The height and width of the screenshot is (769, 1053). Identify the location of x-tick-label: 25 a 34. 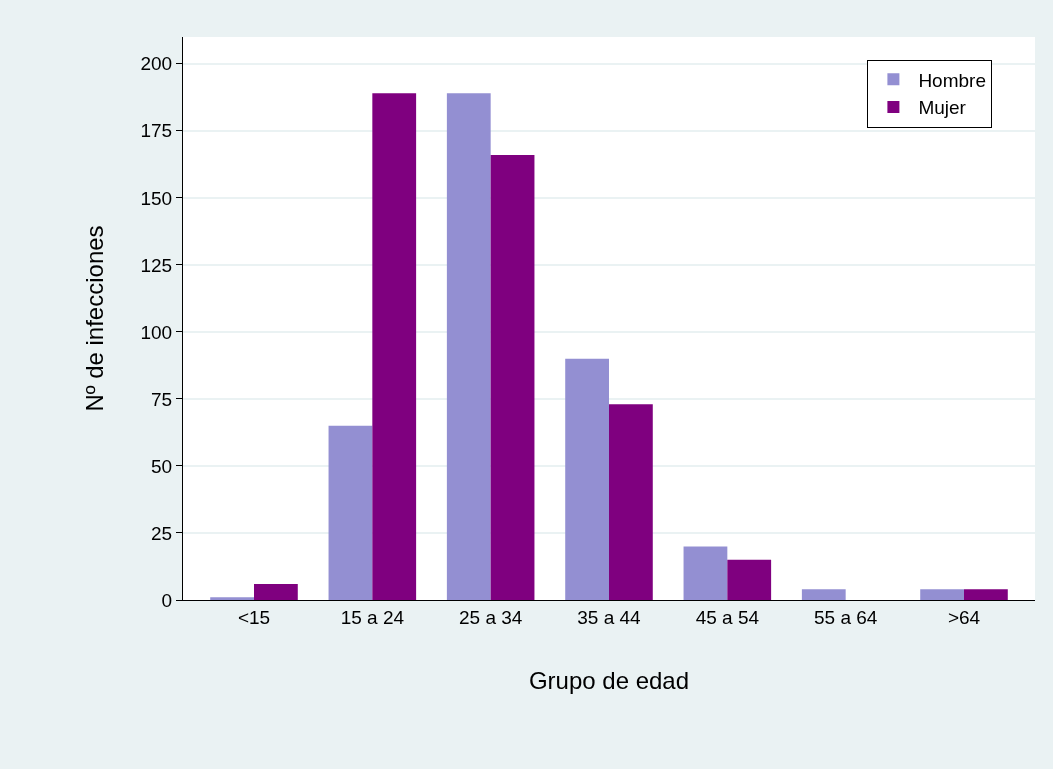
(490, 617).